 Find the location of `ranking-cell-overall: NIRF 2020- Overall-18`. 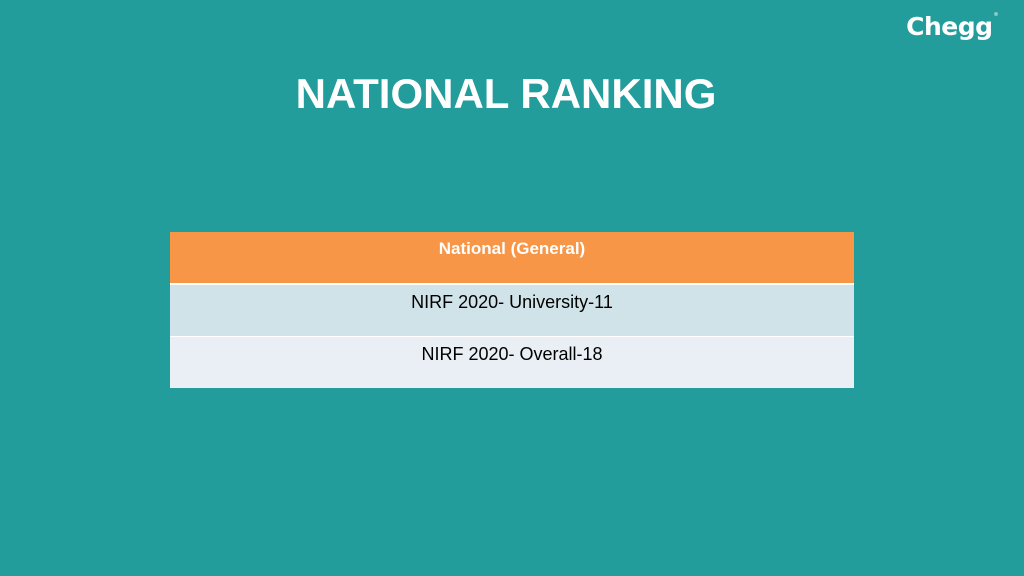

ranking-cell-overall: NIRF 2020- Overall-18 is located at coordinates (512, 362).